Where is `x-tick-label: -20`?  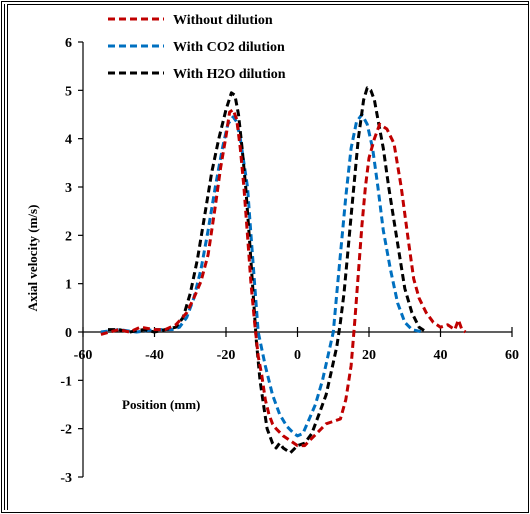 x-tick-label: -20 is located at coordinates (226, 355).